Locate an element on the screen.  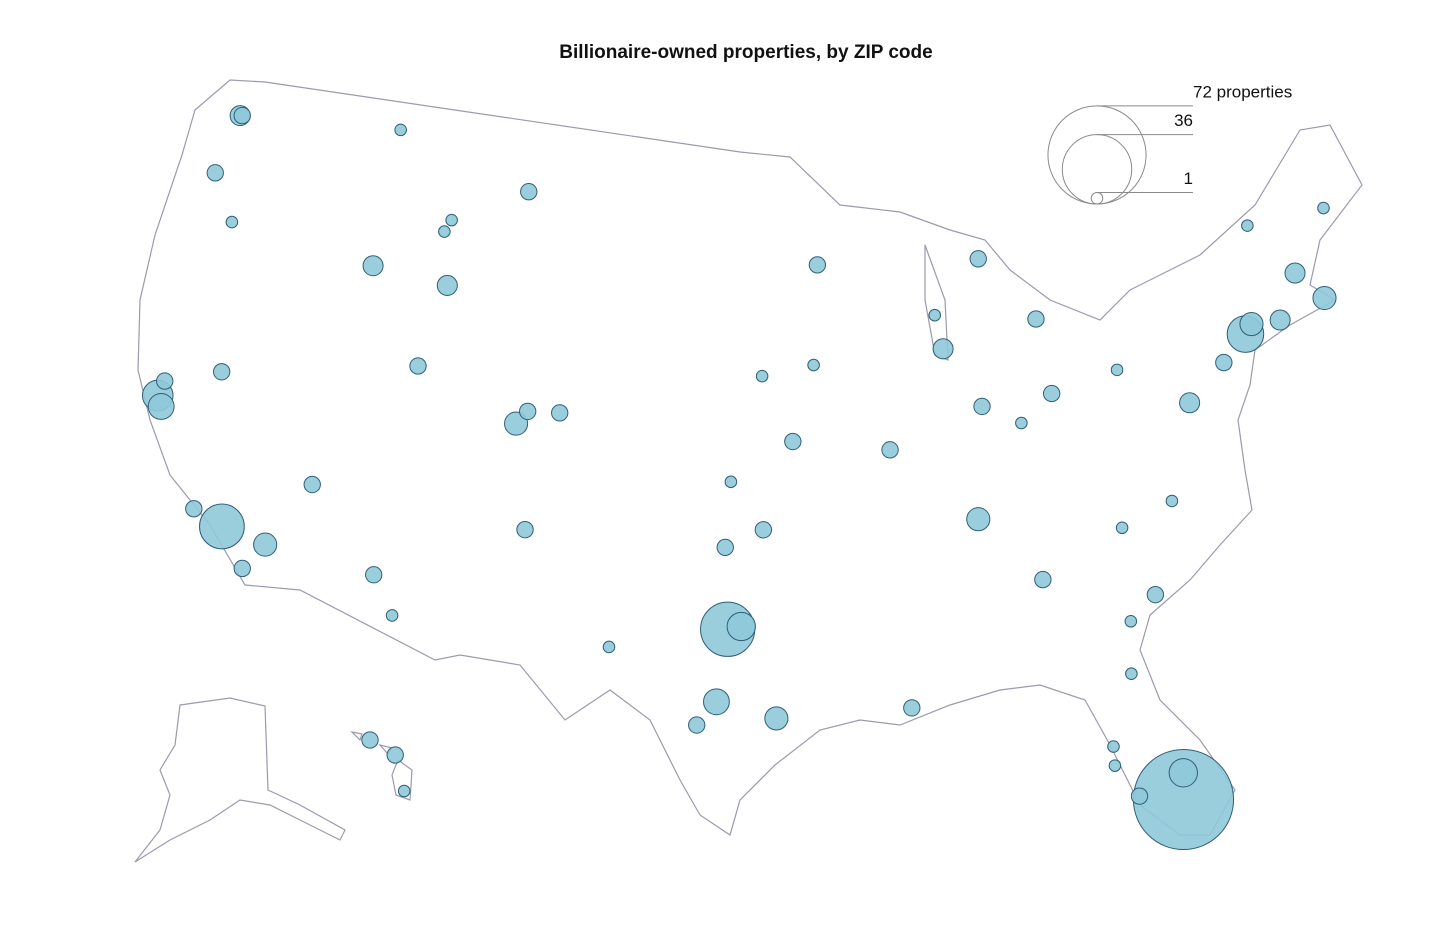
alaska is located at coordinates (240, 780).